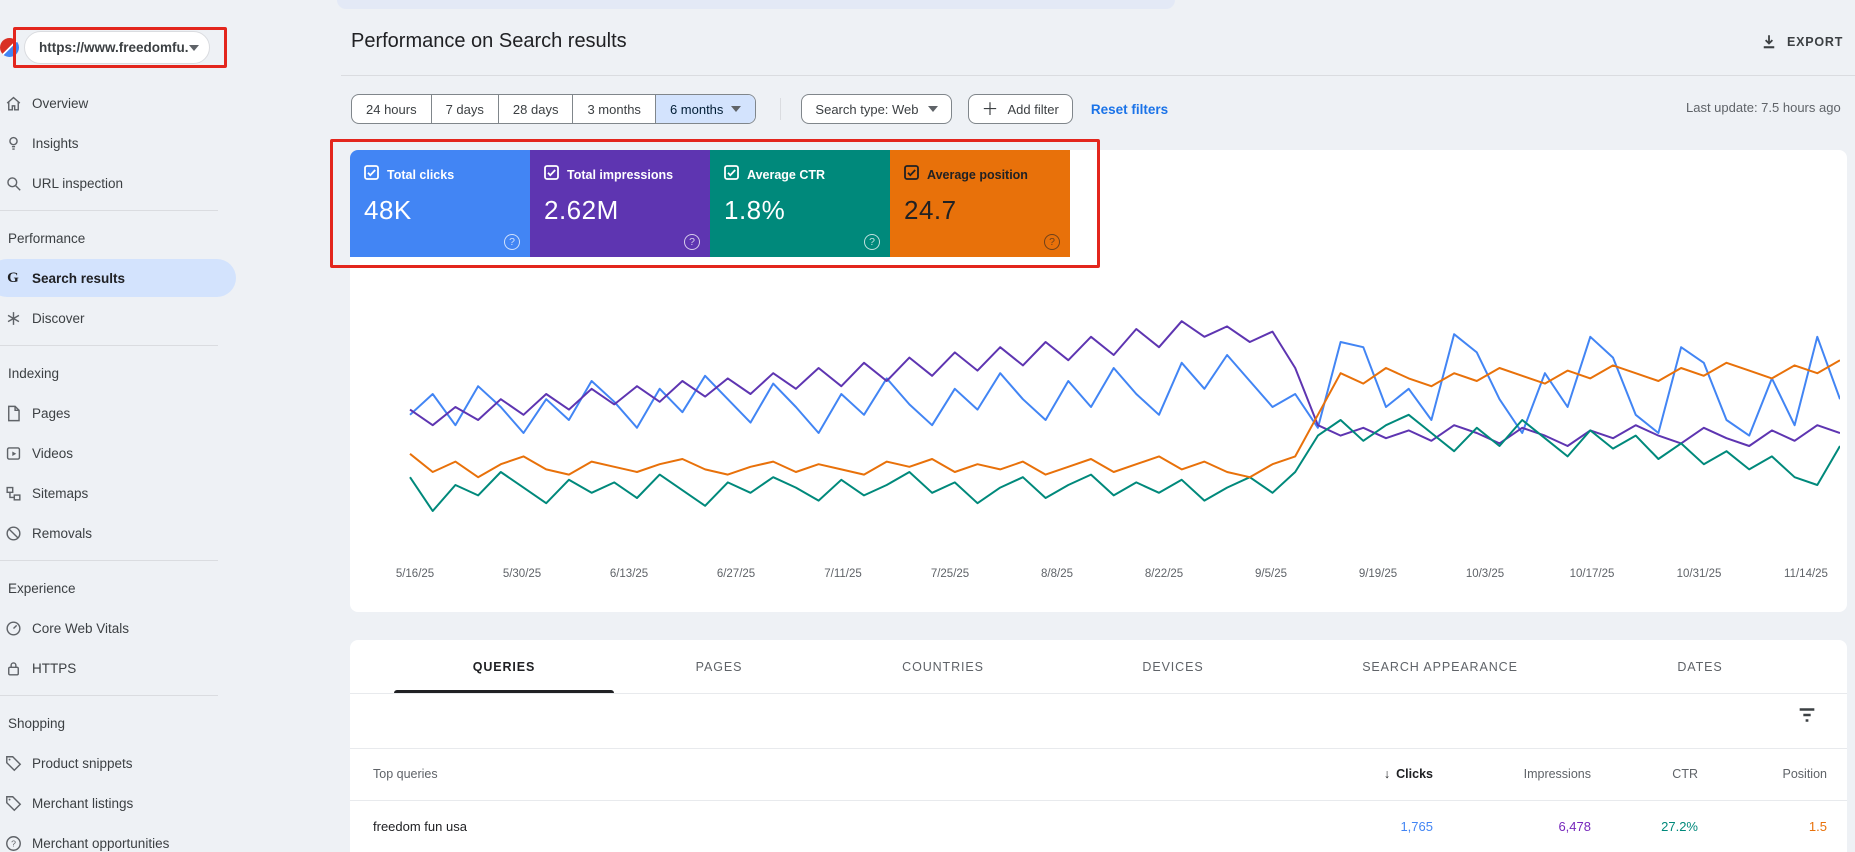  What do you see at coordinates (120, 143) in the screenshot?
I see `sidebar-item-insights: Insights` at bounding box center [120, 143].